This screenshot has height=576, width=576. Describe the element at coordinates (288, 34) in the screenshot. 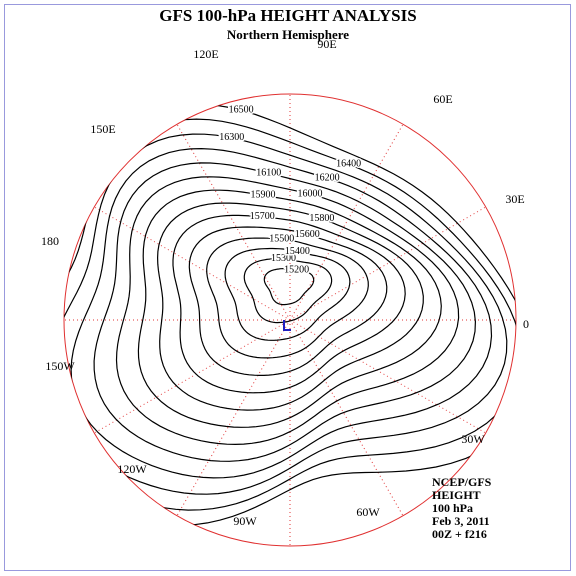

I see `subtitle: Northern Hemisphere` at that location.